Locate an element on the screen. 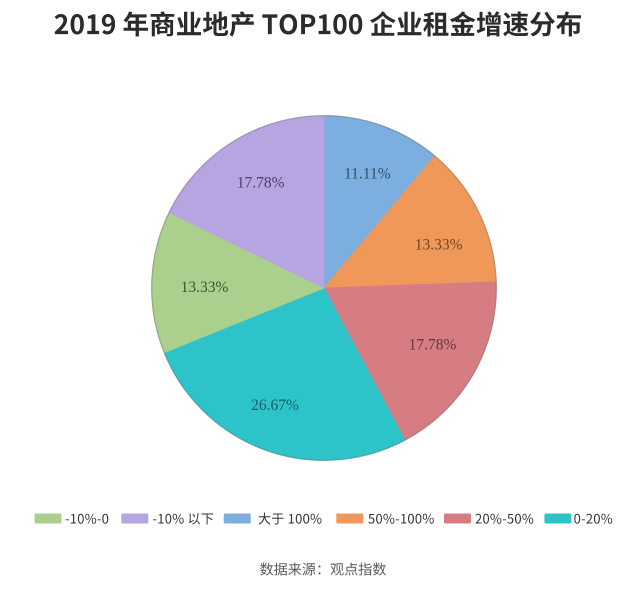  svg-text: 26.67% is located at coordinates (275, 405).